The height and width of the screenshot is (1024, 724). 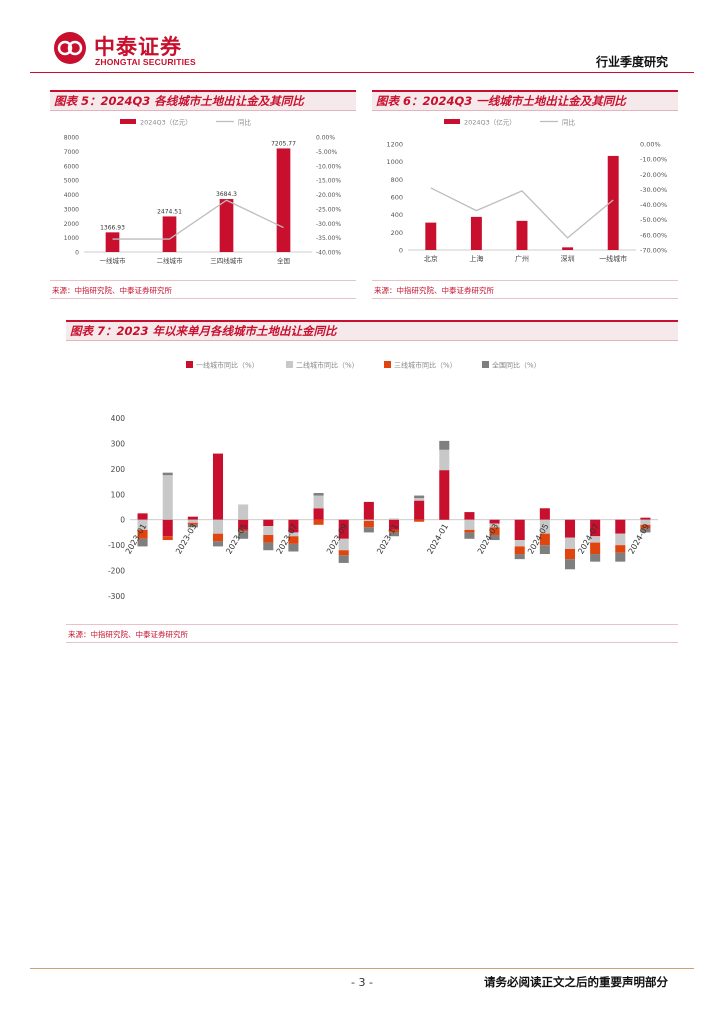 I want to click on legend-label-line: 同比, so click(x=245, y=122).